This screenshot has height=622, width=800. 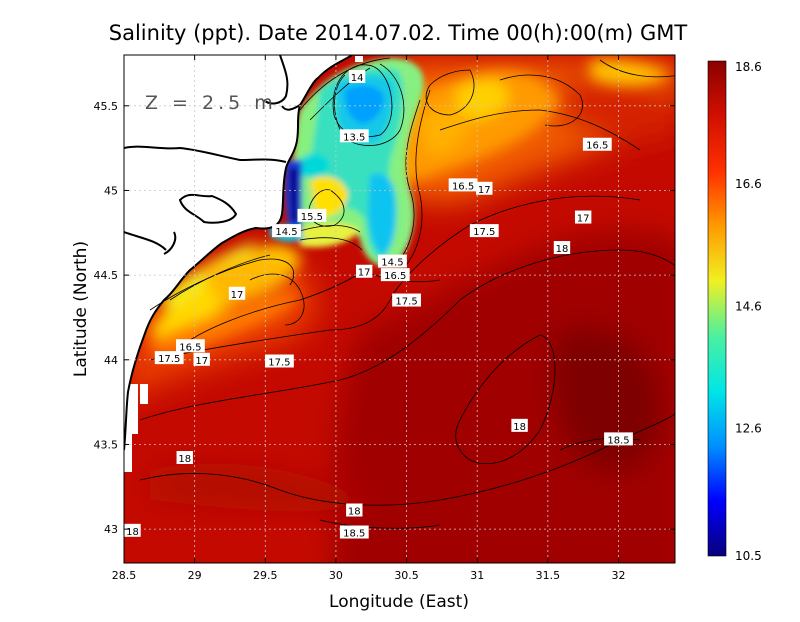 What do you see at coordinates (195, 575) in the screenshot?
I see `x-tick-label: 29` at bounding box center [195, 575].